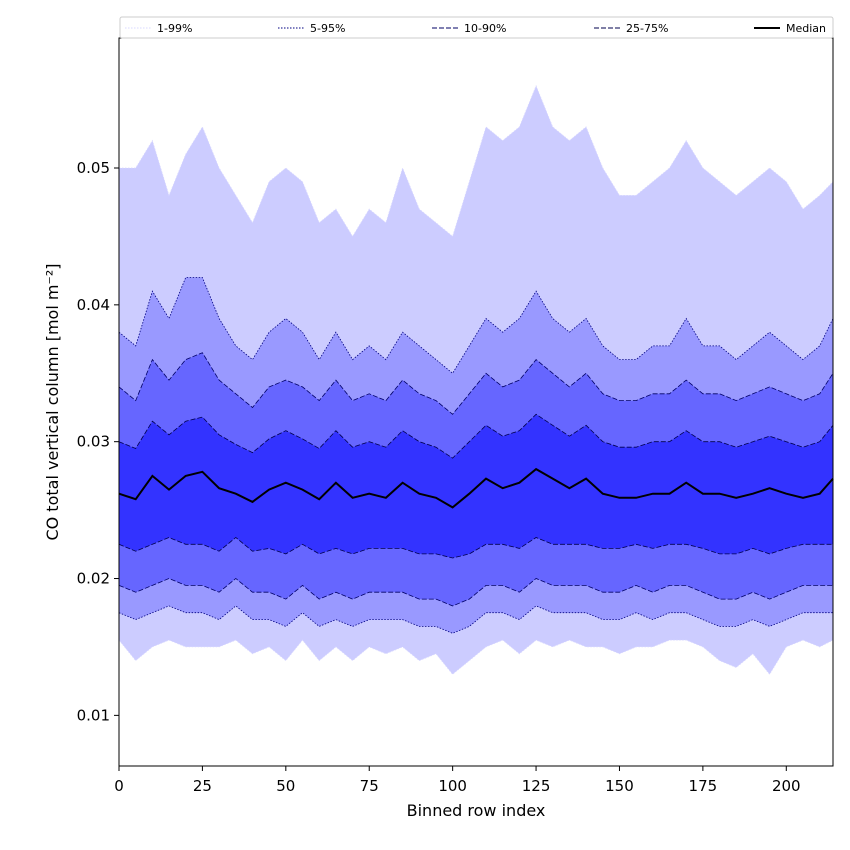 The height and width of the screenshot is (850, 850). I want to click on legend-label: 5-95%, so click(327, 28).